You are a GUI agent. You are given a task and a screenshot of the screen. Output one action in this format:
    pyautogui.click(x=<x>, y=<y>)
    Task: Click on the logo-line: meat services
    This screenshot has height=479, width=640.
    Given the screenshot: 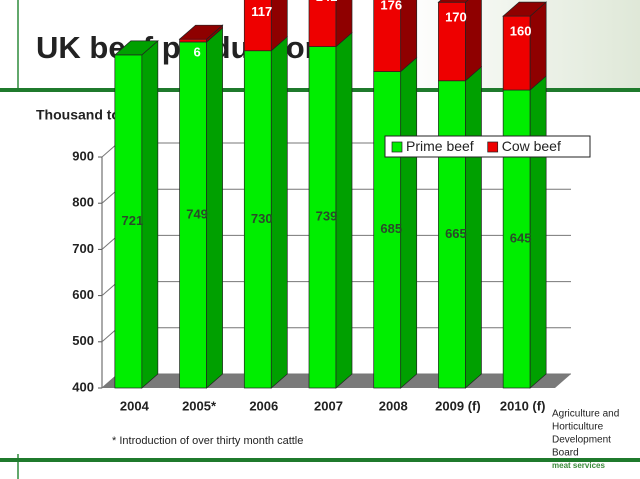 What is the action you would take?
    pyautogui.click(x=578, y=465)
    